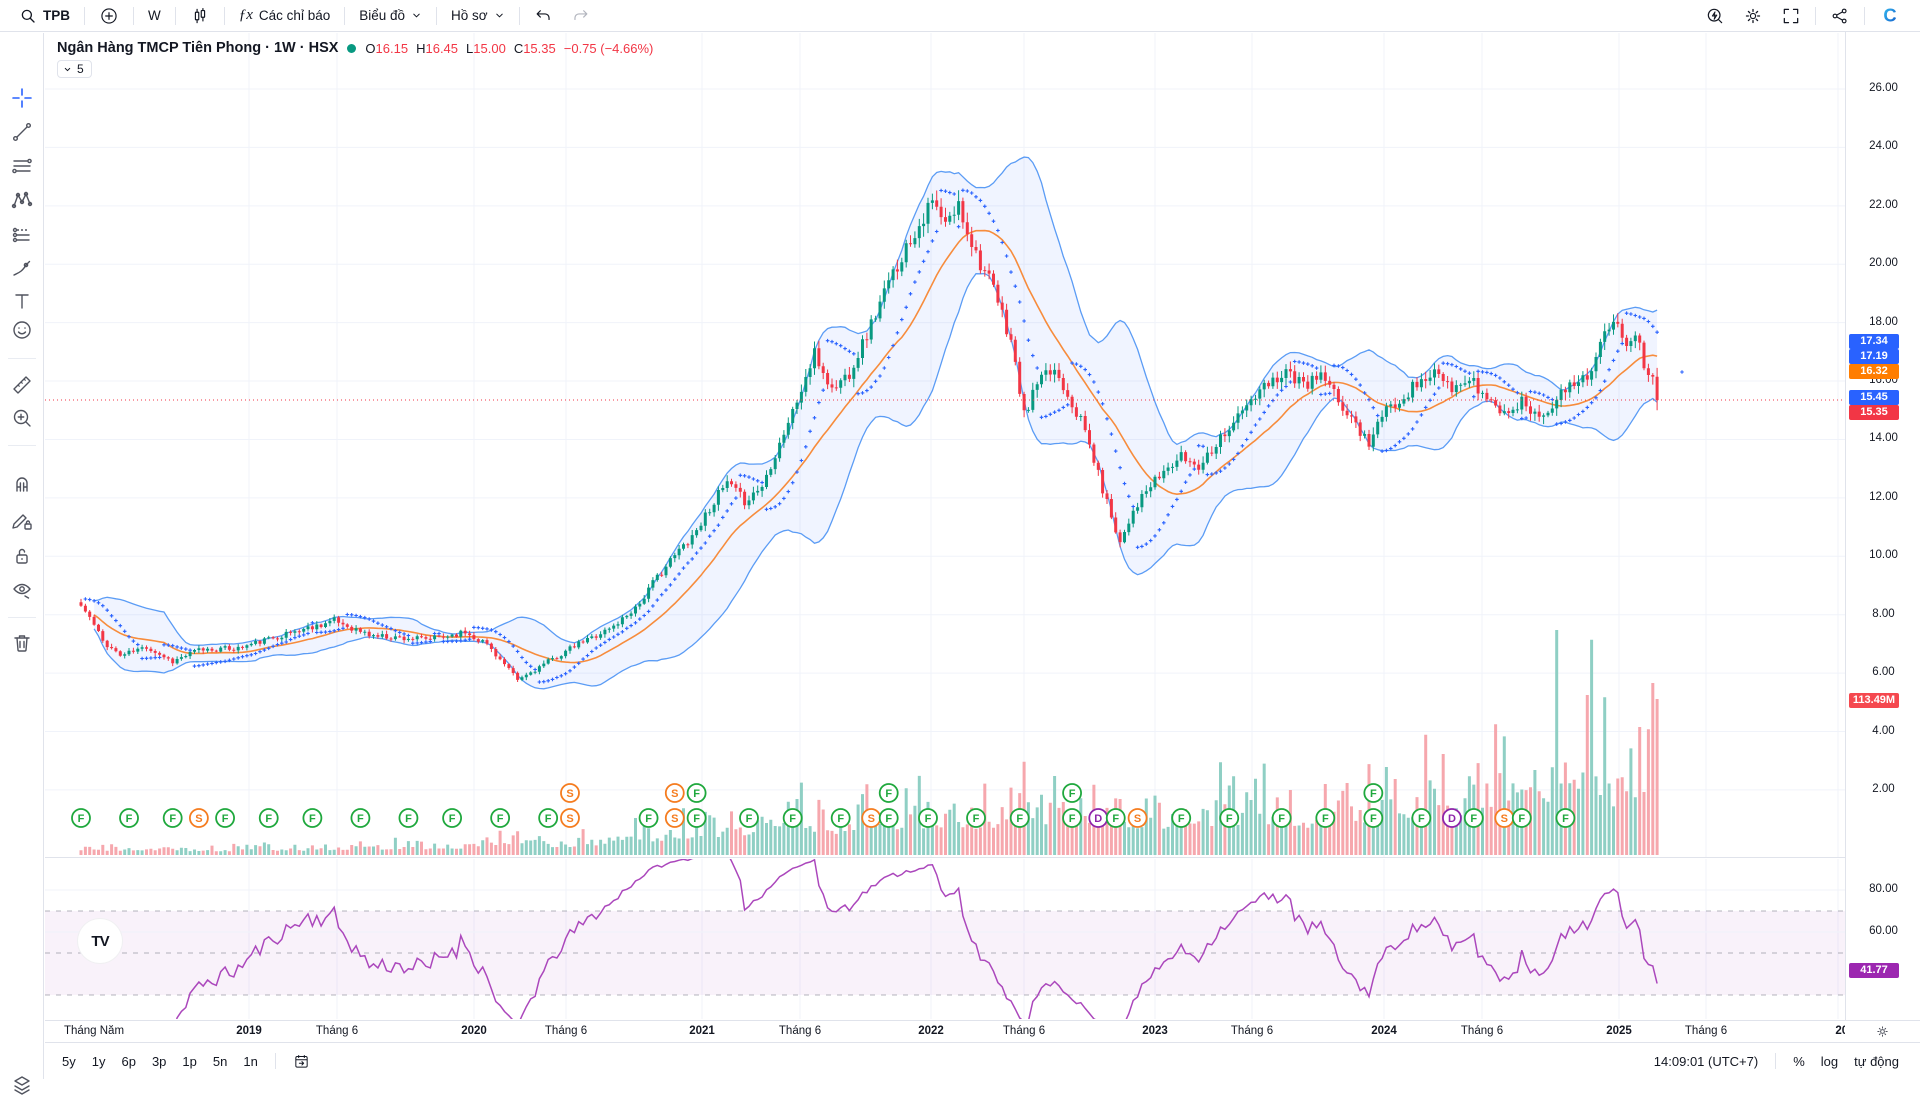 This screenshot has height=1100, width=1920. I want to click on chart-menu-button: Biểu đồ, so click(390, 16).